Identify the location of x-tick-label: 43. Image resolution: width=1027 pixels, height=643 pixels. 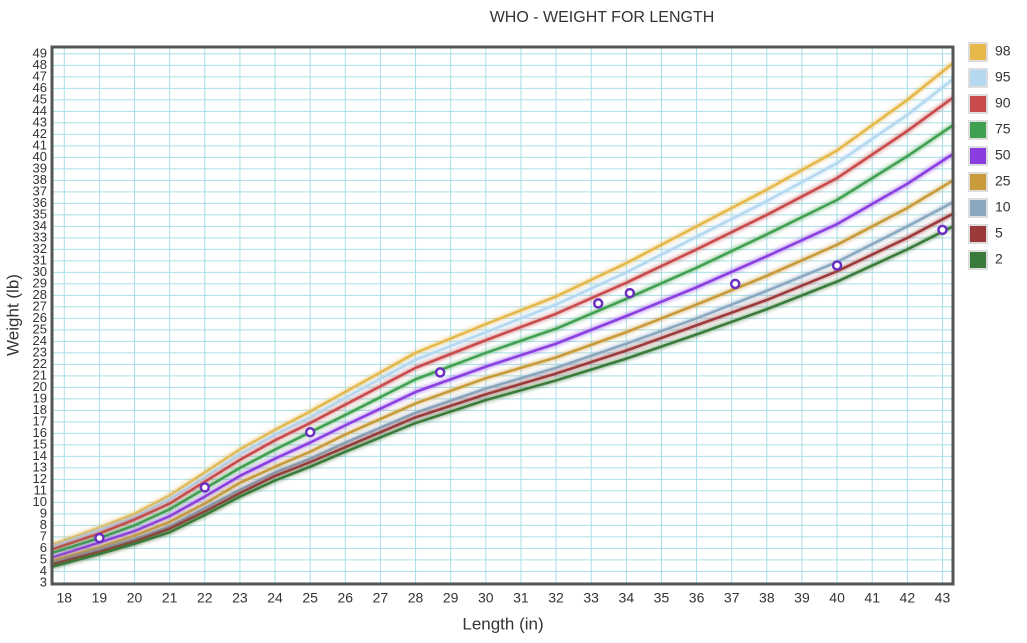
(943, 598).